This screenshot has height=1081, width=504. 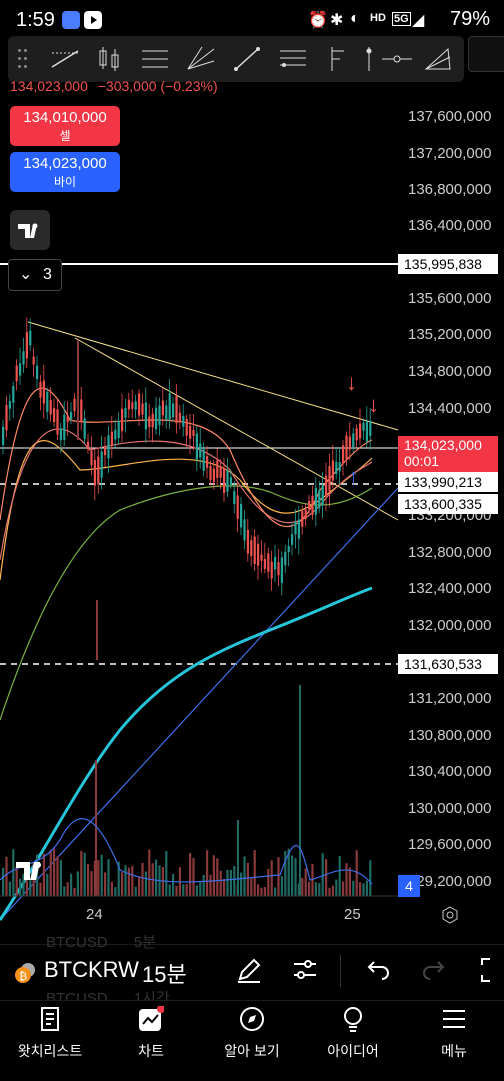 I want to click on parallel-channel-tool-icon, so click(x=155, y=59).